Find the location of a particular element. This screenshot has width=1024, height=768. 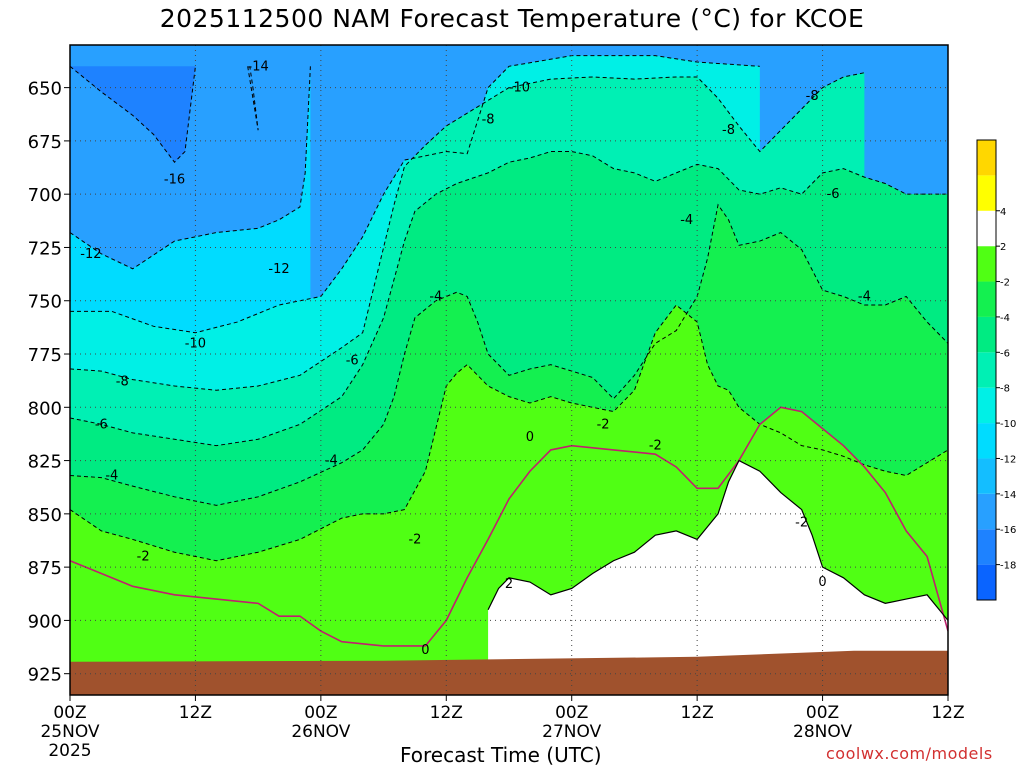

y-tick-label: 850 is located at coordinates (45, 515).